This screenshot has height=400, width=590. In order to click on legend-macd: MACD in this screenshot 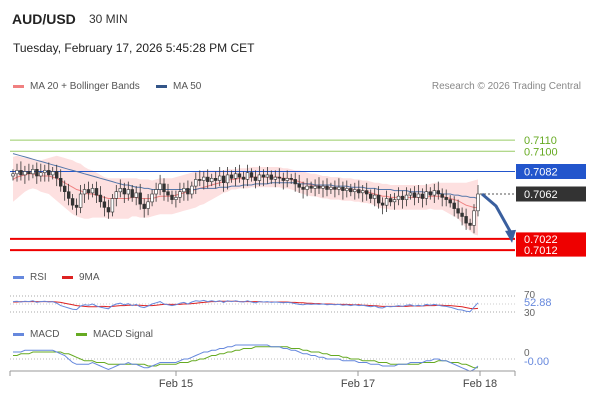, I will do `click(36, 334)`.